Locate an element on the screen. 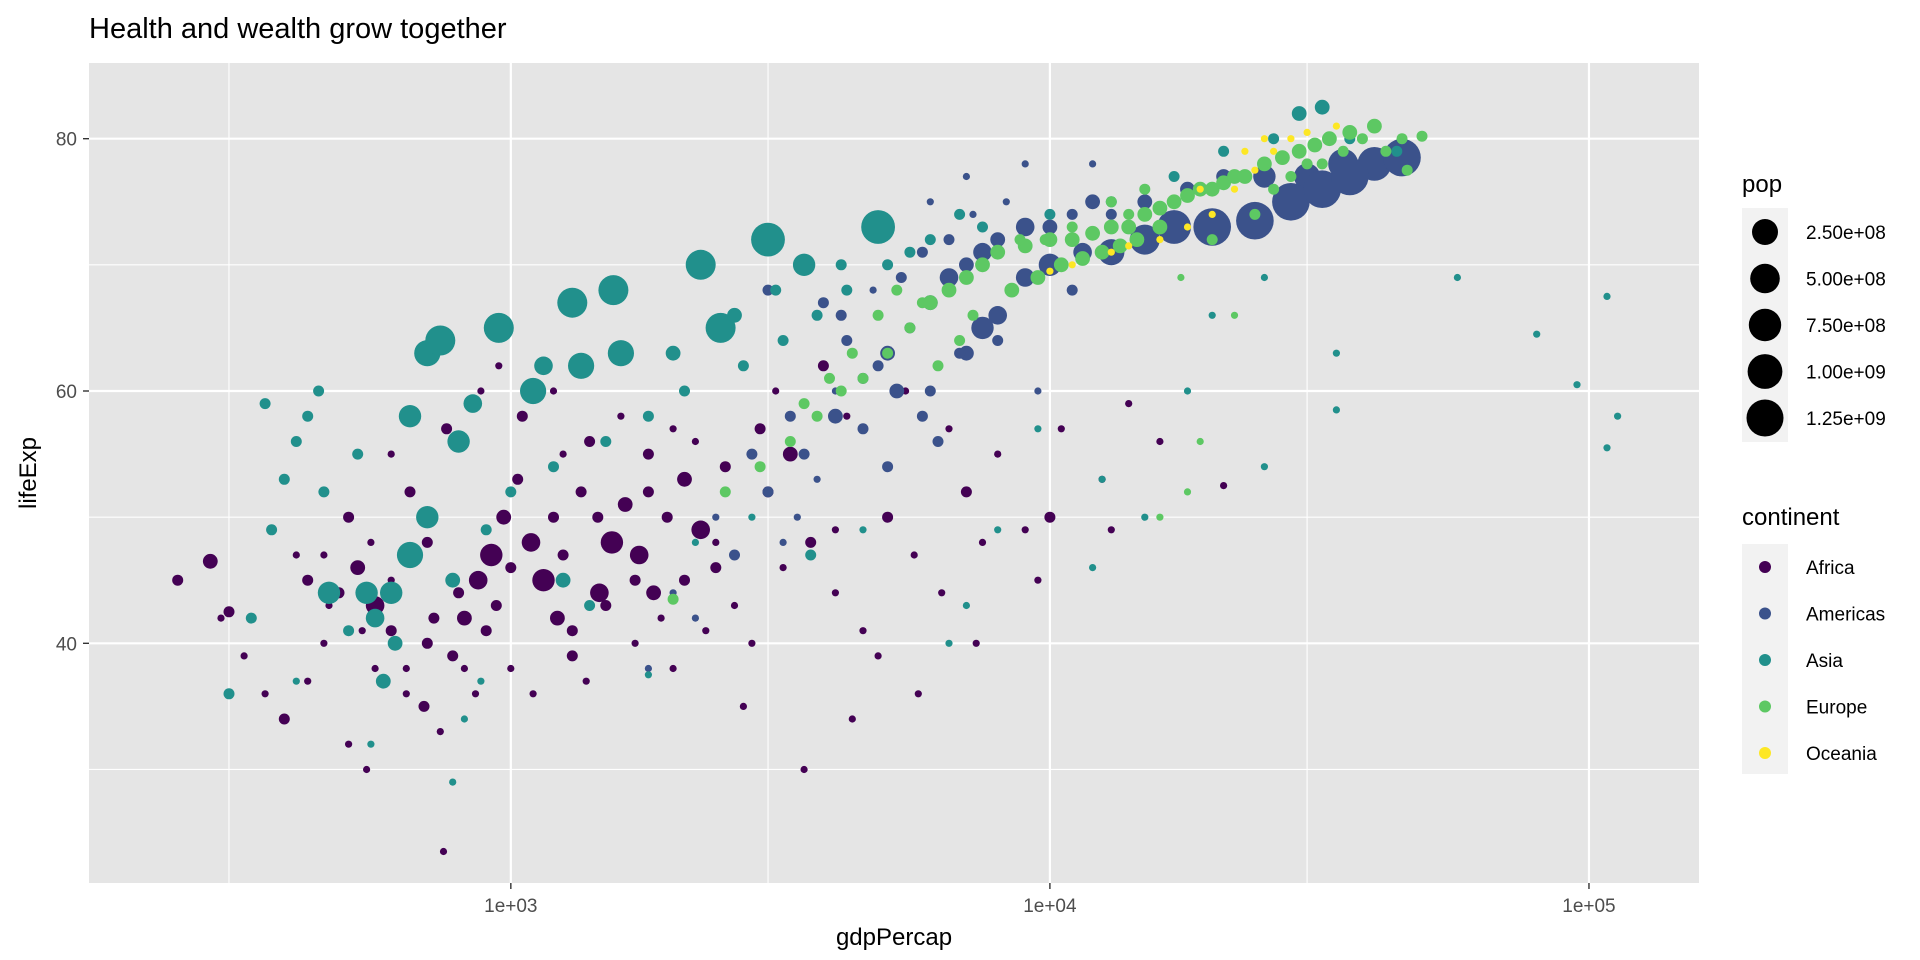 The width and height of the screenshot is (1920, 960). x-axis: 1e+03 1e+04 1e+05 is located at coordinates (1050, 900).